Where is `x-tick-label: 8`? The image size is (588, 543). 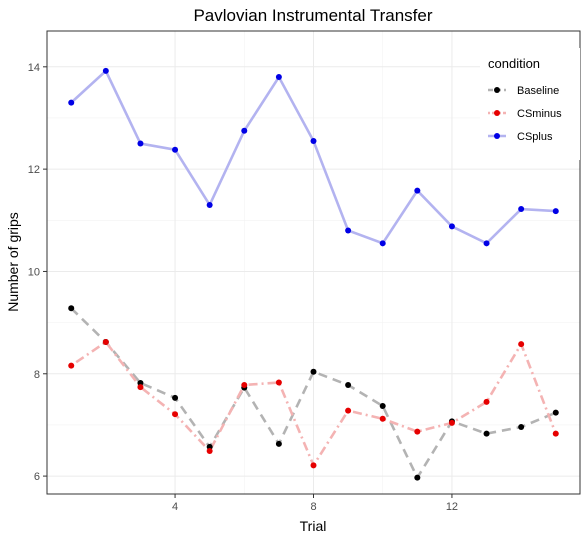 x-tick-label: 8 is located at coordinates (313, 507).